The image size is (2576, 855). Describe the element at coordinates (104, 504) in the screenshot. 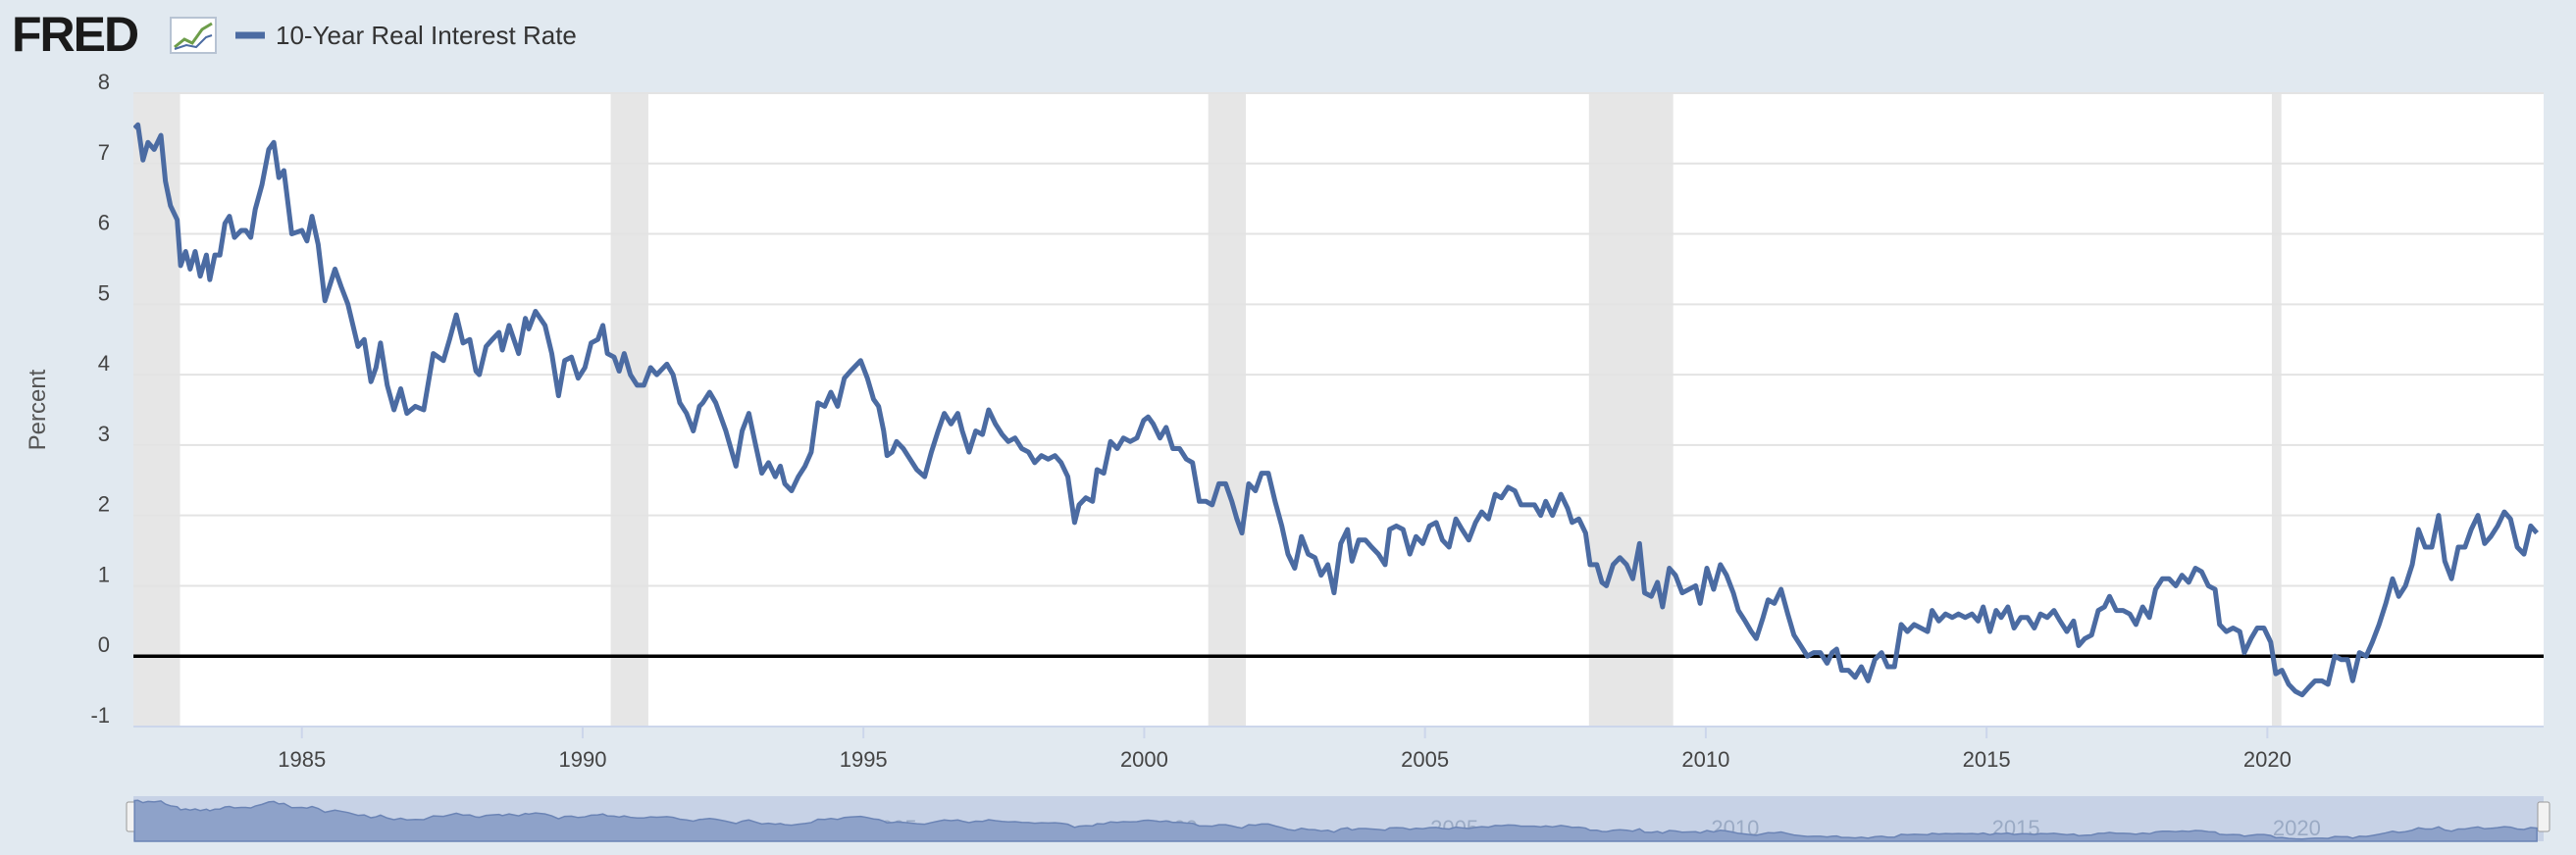

I see `y-tick-label: 2` at that location.